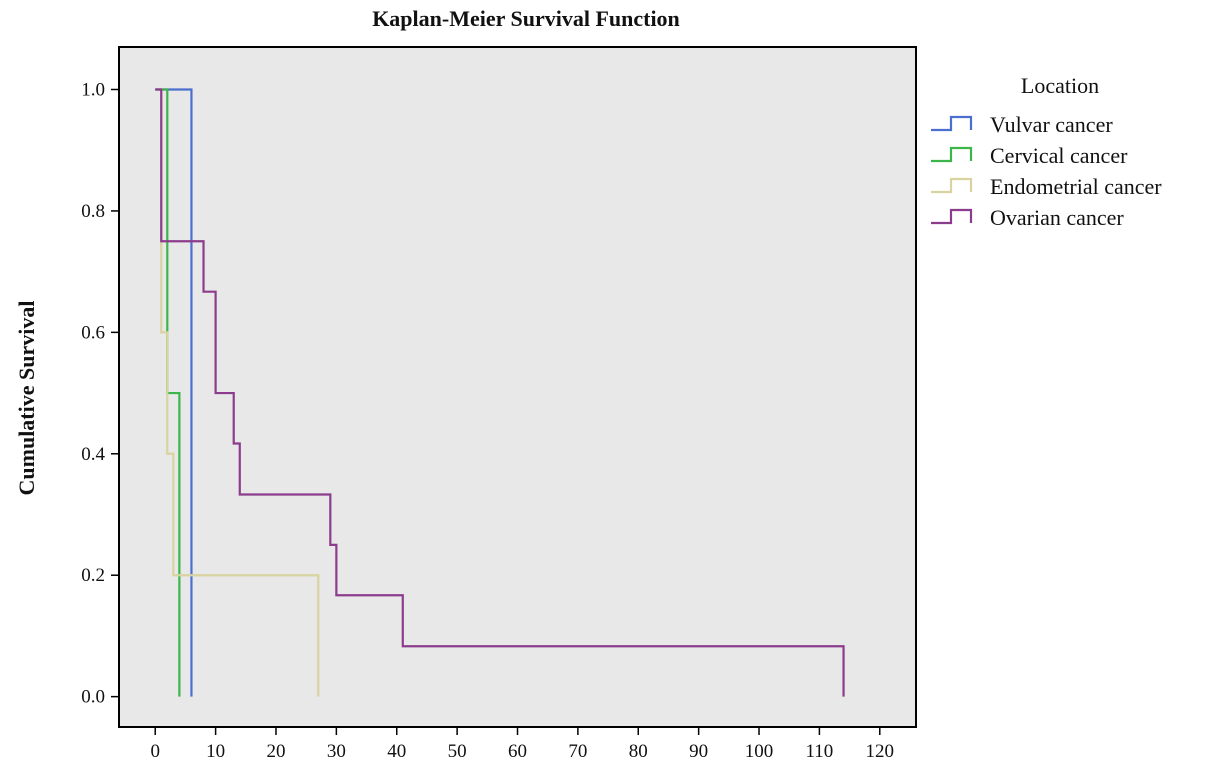 Image resolution: width=1220 pixels, height=768 pixels. I want to click on legend-label: Vulvar cancer, so click(1051, 124).